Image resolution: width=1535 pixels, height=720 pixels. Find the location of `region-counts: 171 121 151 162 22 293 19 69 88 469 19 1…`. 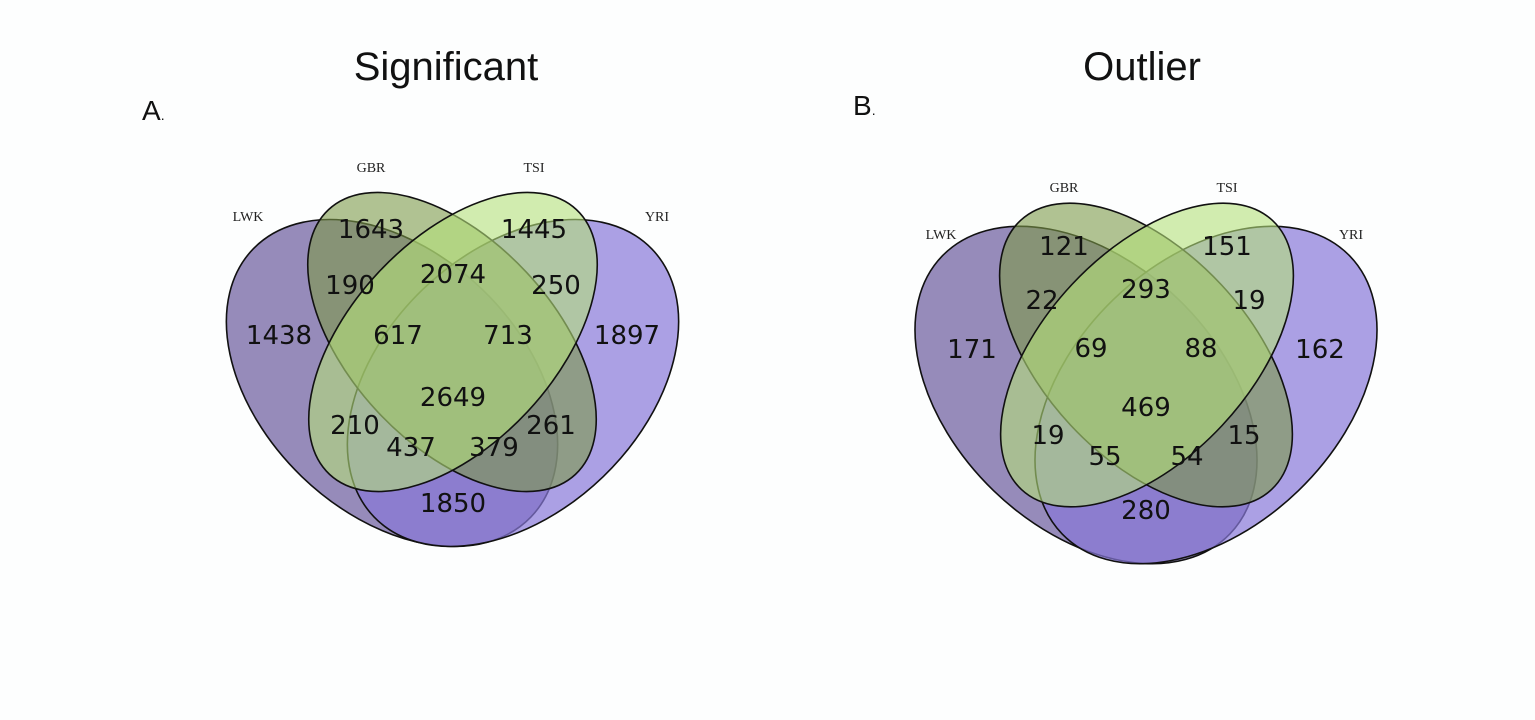

region-counts: 171 121 151 162 22 293 19 69 88 469 19 1… is located at coordinates (1146, 379).